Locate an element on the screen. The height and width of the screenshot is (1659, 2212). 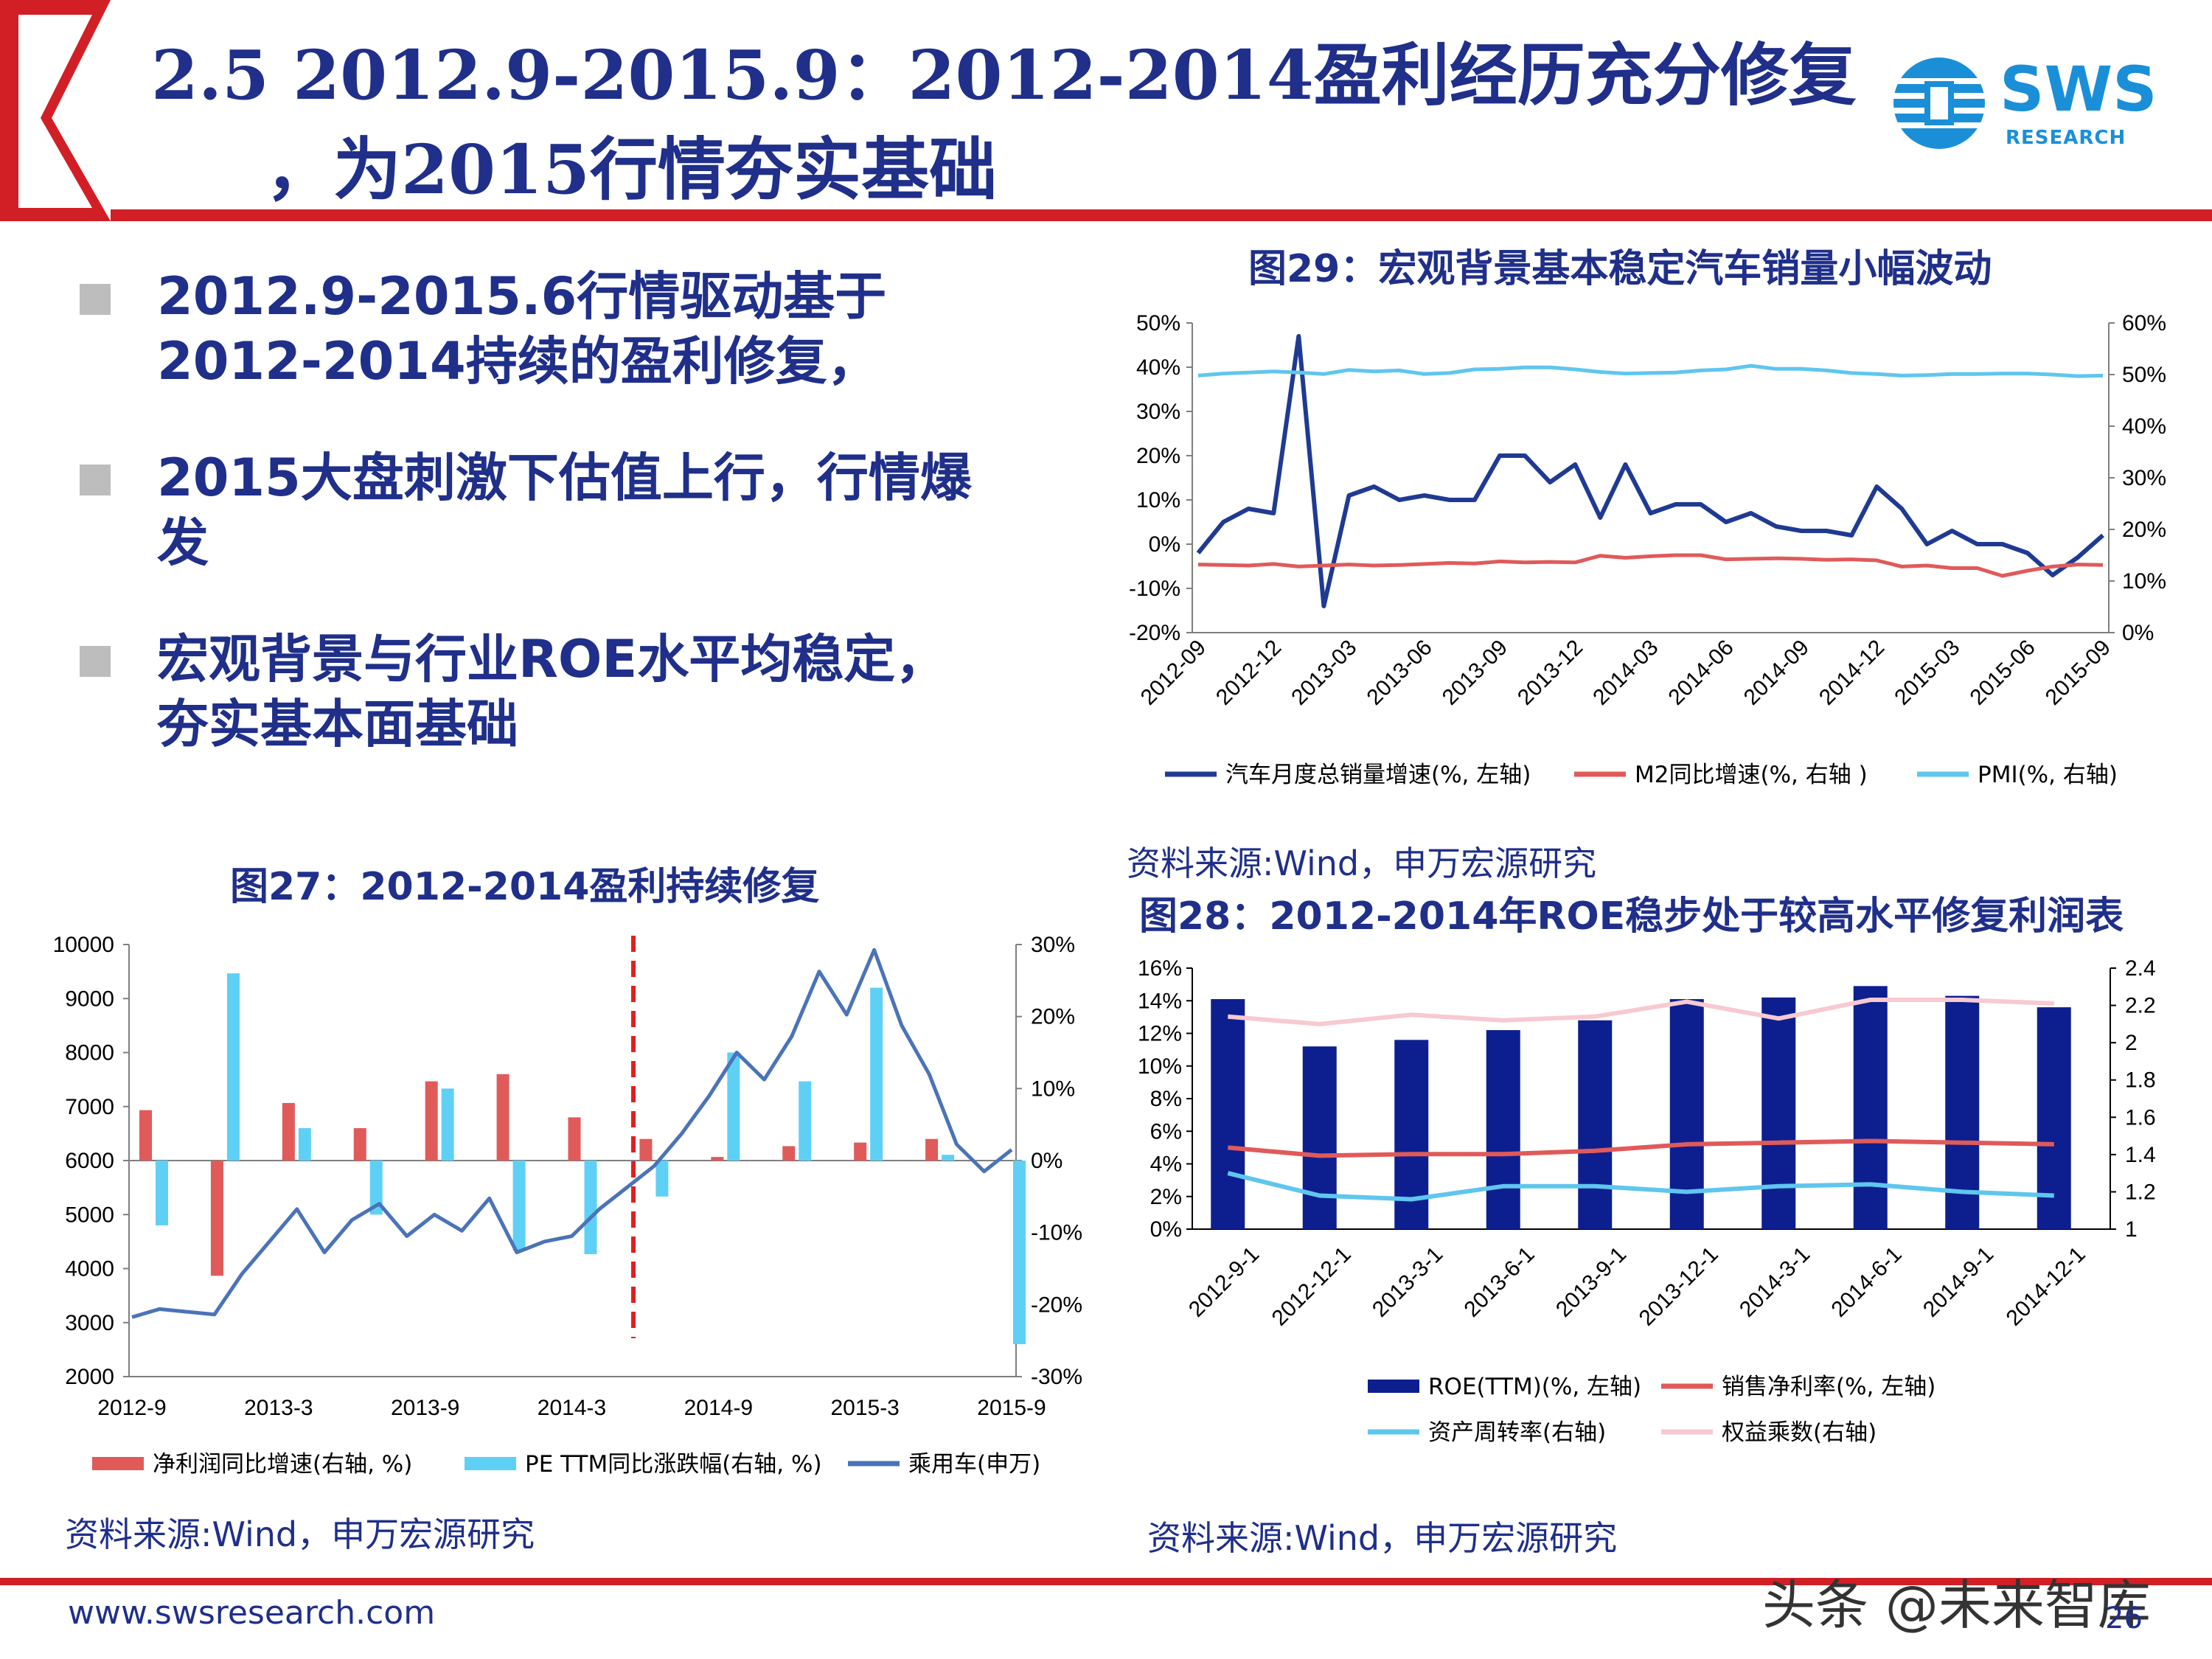
page-title-line2: ，为2015行情夯实基础 is located at coordinates (631, 169).